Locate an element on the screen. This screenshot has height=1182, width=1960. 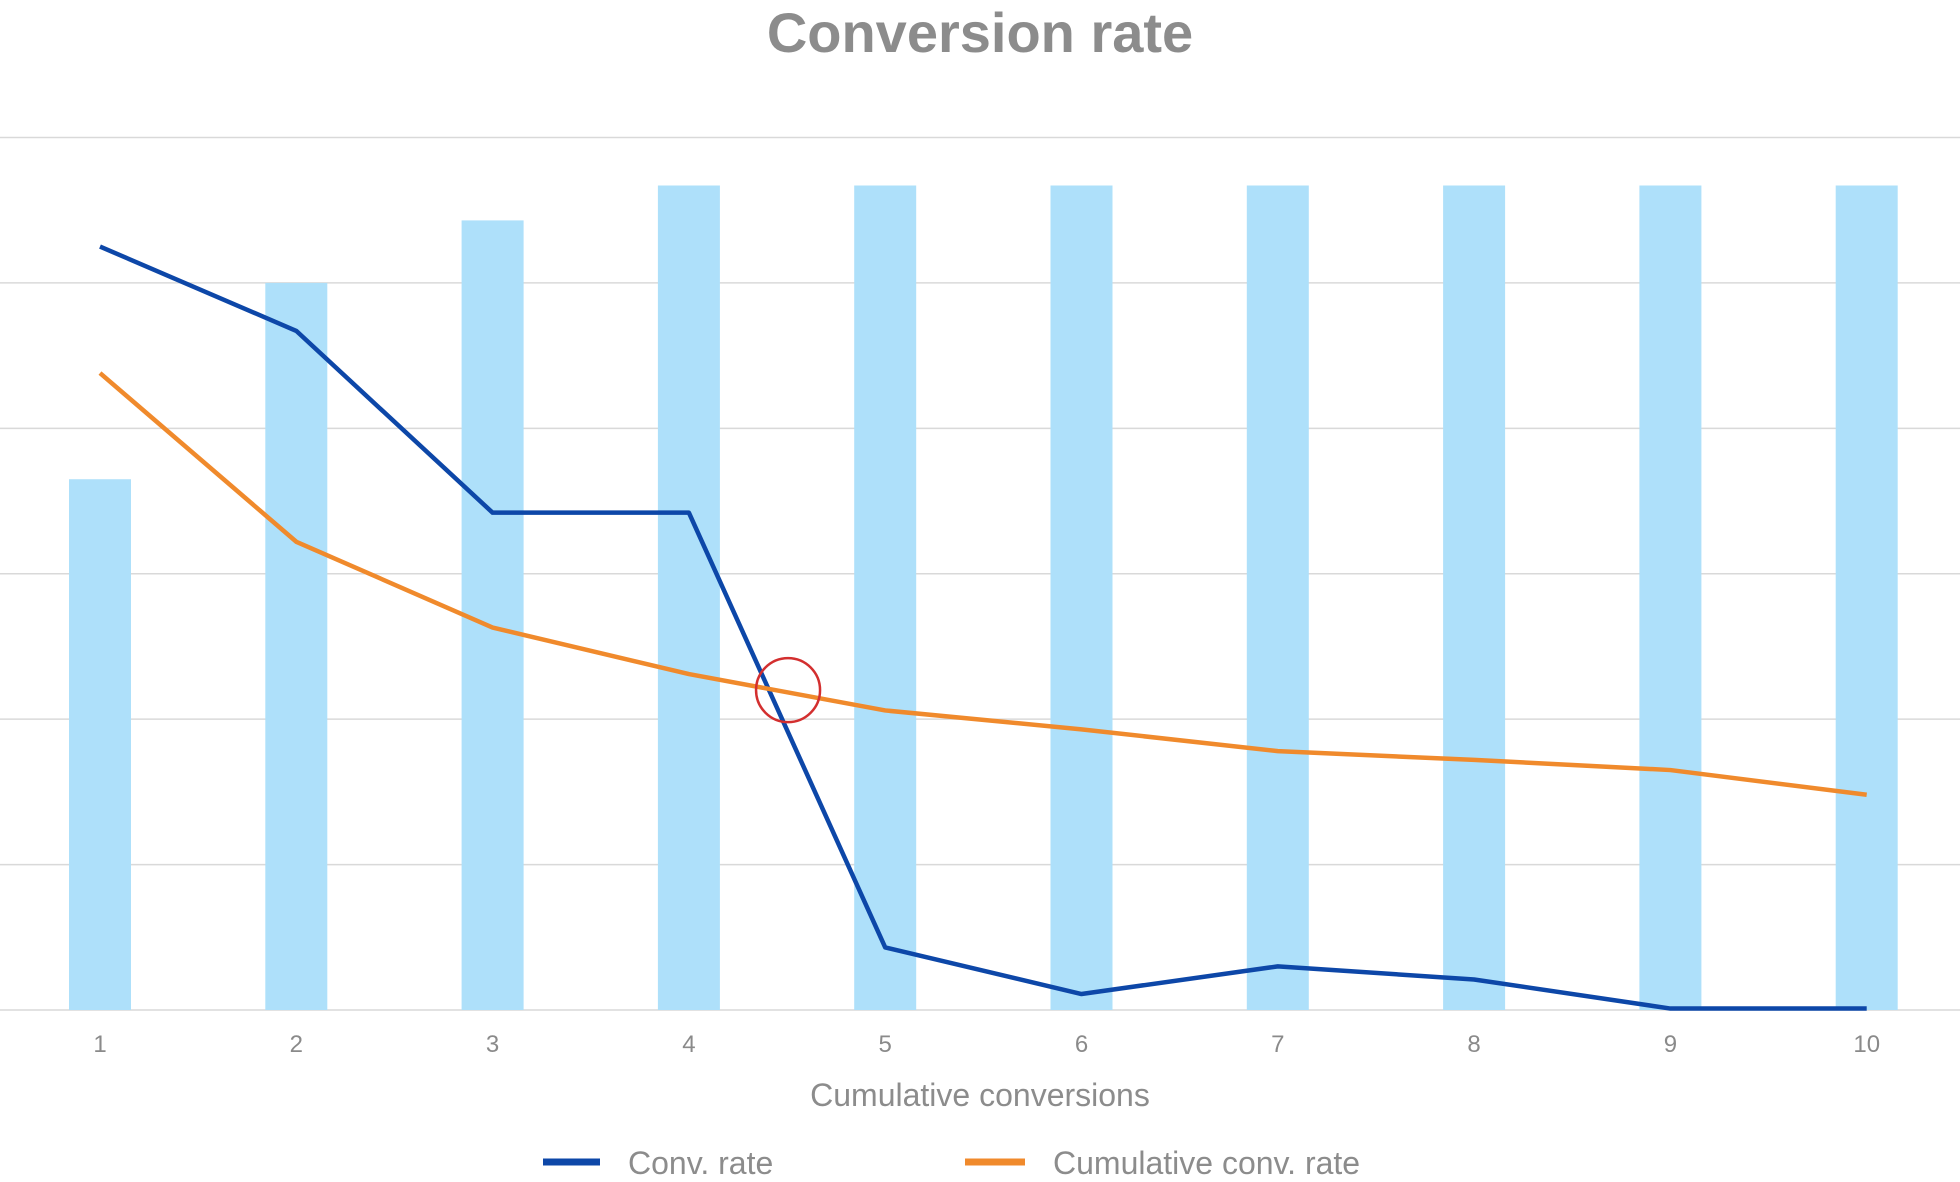
legend: Conv. rate Cumulative conv. rate is located at coordinates (951, 1163).